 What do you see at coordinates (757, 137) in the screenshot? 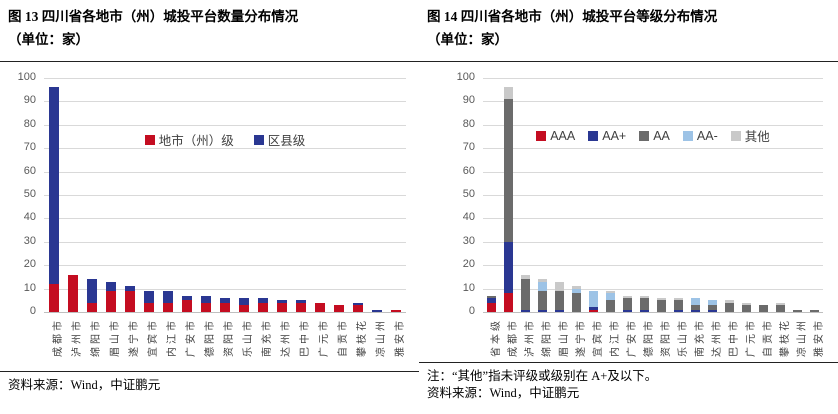
I see `legend-label: 其他` at bounding box center [757, 137].